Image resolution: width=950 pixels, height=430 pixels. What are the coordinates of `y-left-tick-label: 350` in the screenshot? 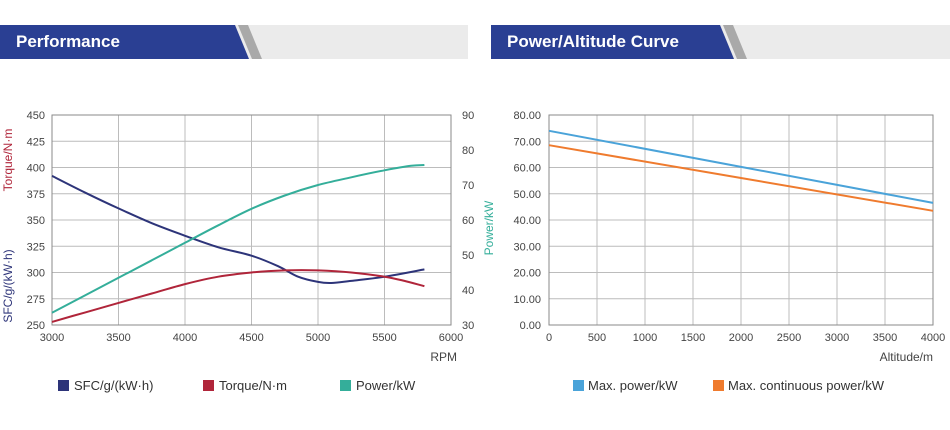 It's located at (36, 221).